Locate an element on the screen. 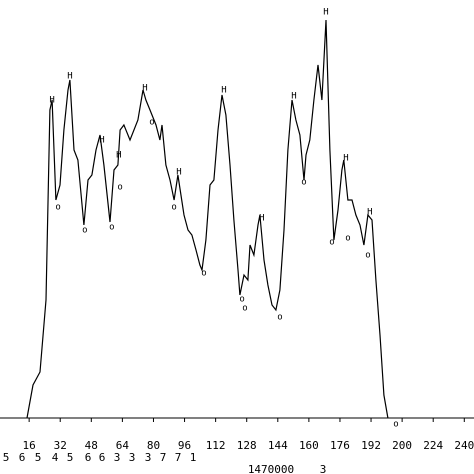 This screenshot has height=474, width=474. x-tick-label: 160 is located at coordinates (309, 445).